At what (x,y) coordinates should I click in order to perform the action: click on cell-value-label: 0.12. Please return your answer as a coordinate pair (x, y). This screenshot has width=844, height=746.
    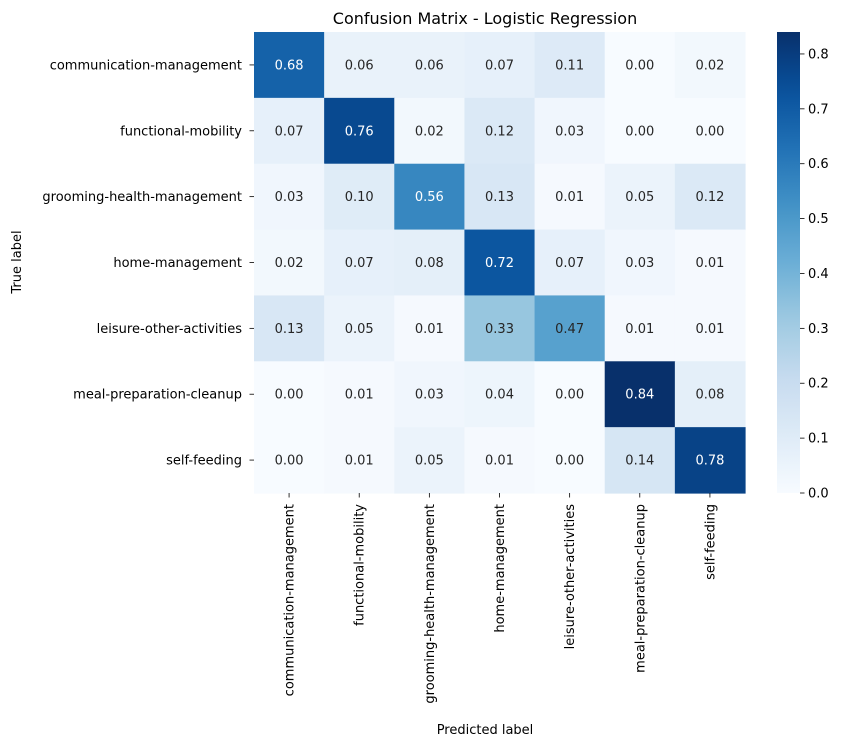
    Looking at the image, I should click on (499, 131).